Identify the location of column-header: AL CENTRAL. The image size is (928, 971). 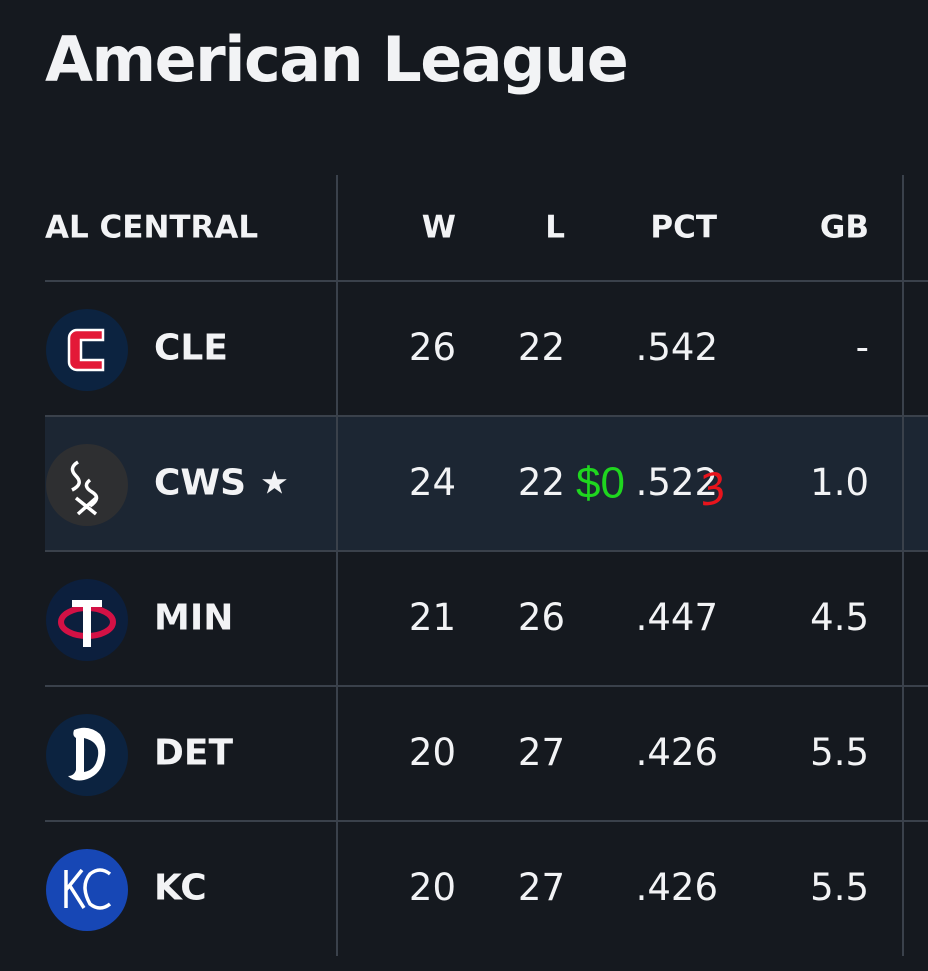
(151, 228).